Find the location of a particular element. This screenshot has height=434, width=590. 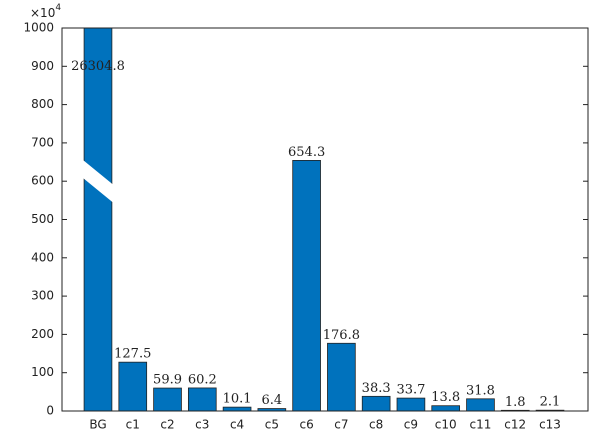

value-label: 33.7 is located at coordinates (410, 390).